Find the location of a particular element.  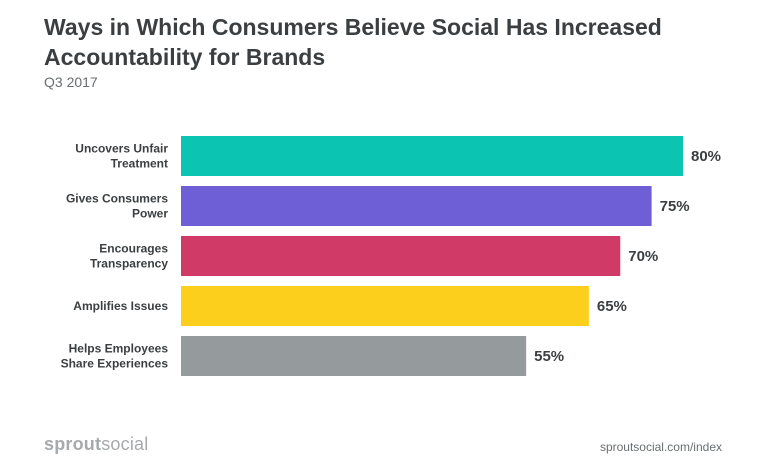

chart-subtitle: Q3 2017 is located at coordinates (71, 82).